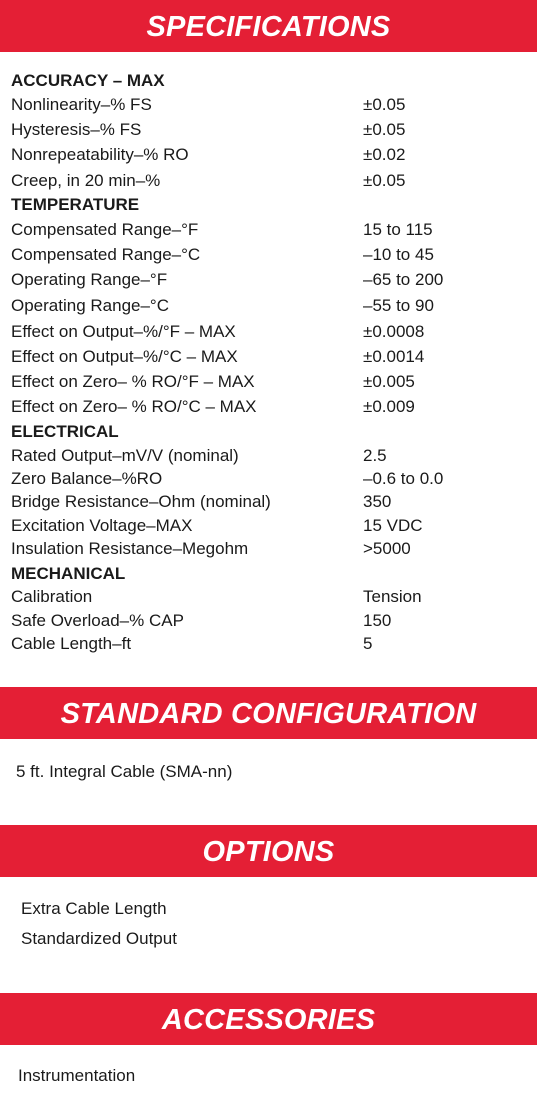  What do you see at coordinates (105, 229) in the screenshot?
I see `spec-label: Compensated Range–°F` at bounding box center [105, 229].